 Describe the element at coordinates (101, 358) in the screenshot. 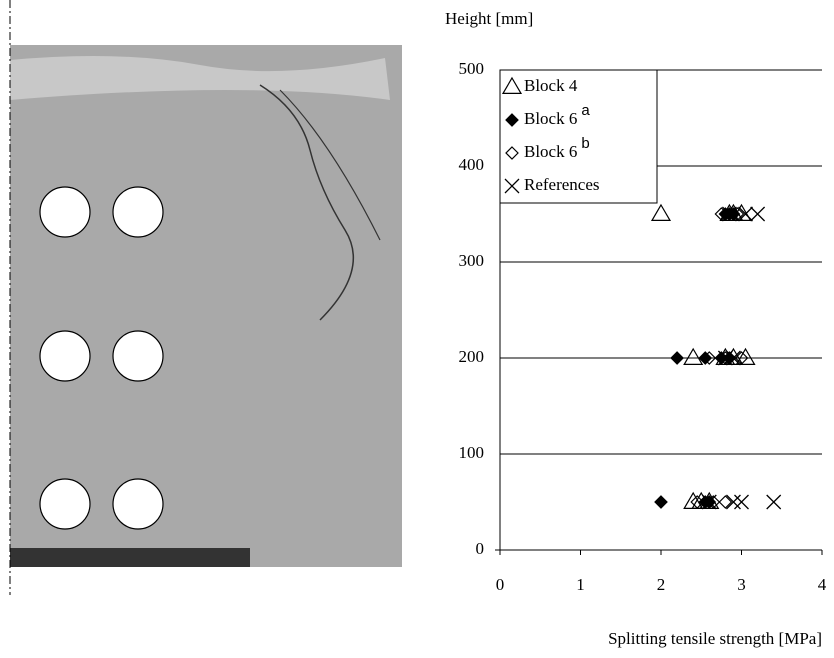

I see `hole-markers` at that location.